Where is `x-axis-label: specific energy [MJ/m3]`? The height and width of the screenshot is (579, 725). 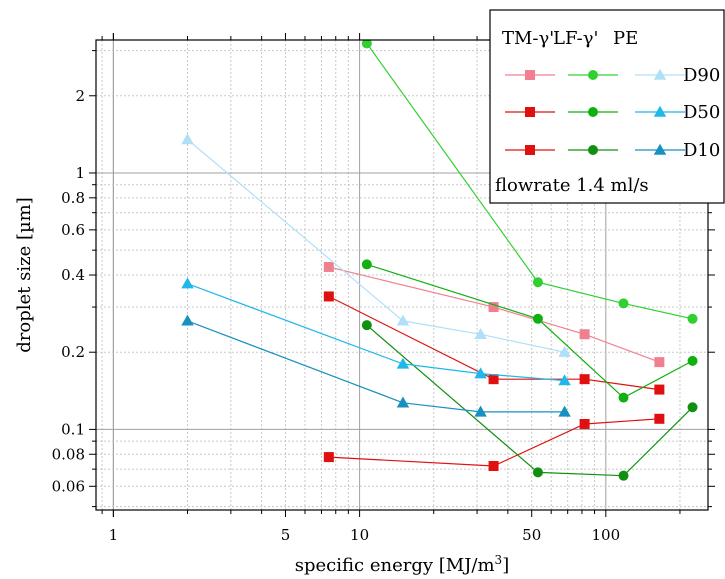
x-axis-label: specific energy [MJ/m3] is located at coordinates (402, 564).